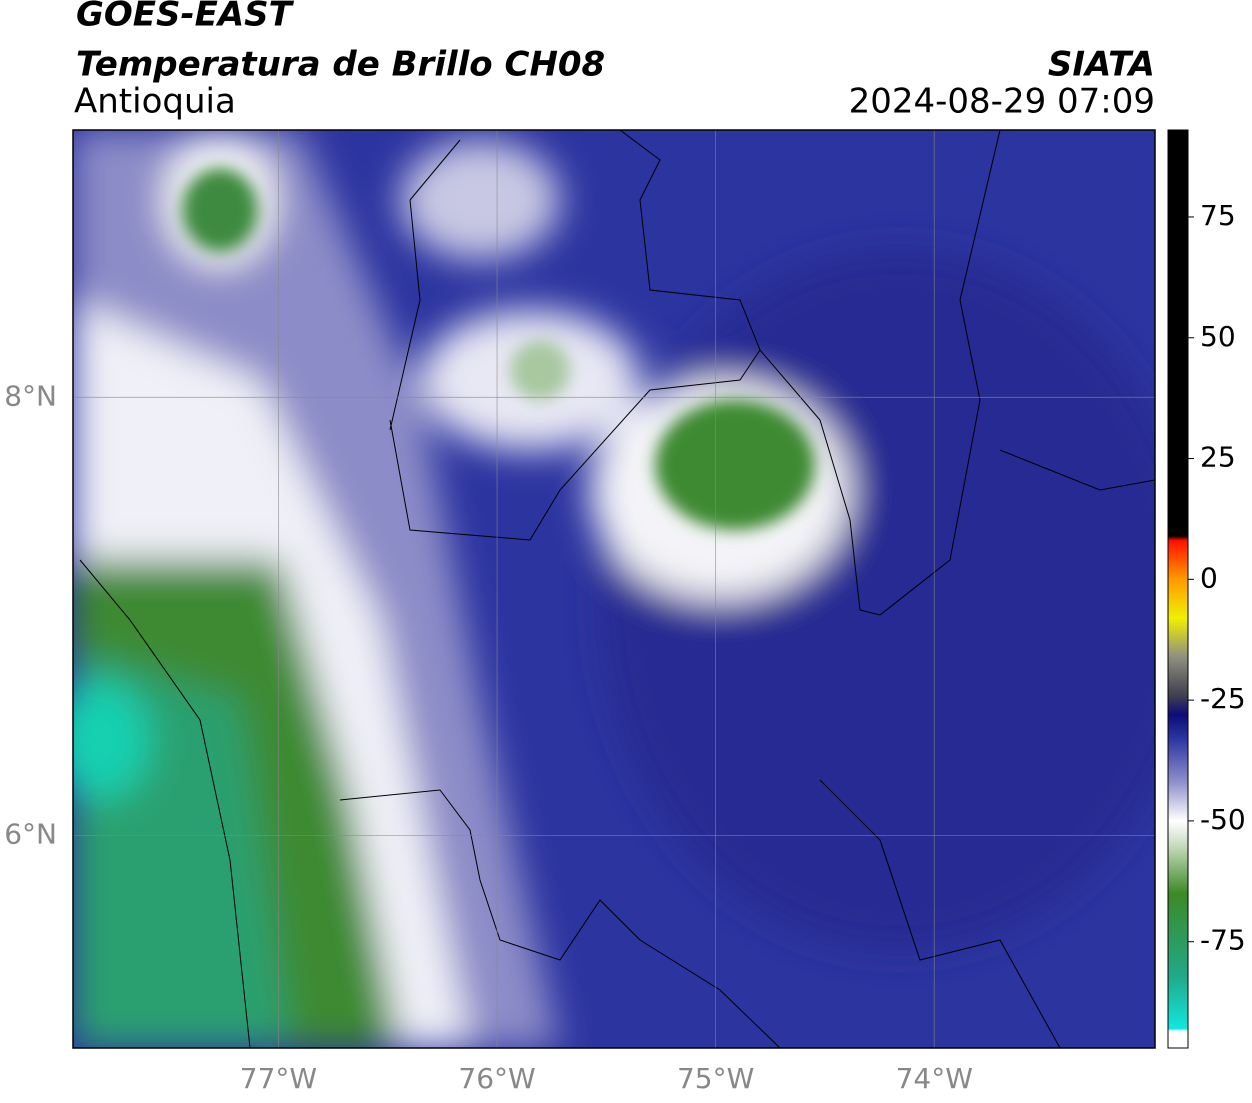 Image resolution: width=1252 pixels, height=1103 pixels. I want to click on colorbar-tick-label: -50, so click(1223, 819).